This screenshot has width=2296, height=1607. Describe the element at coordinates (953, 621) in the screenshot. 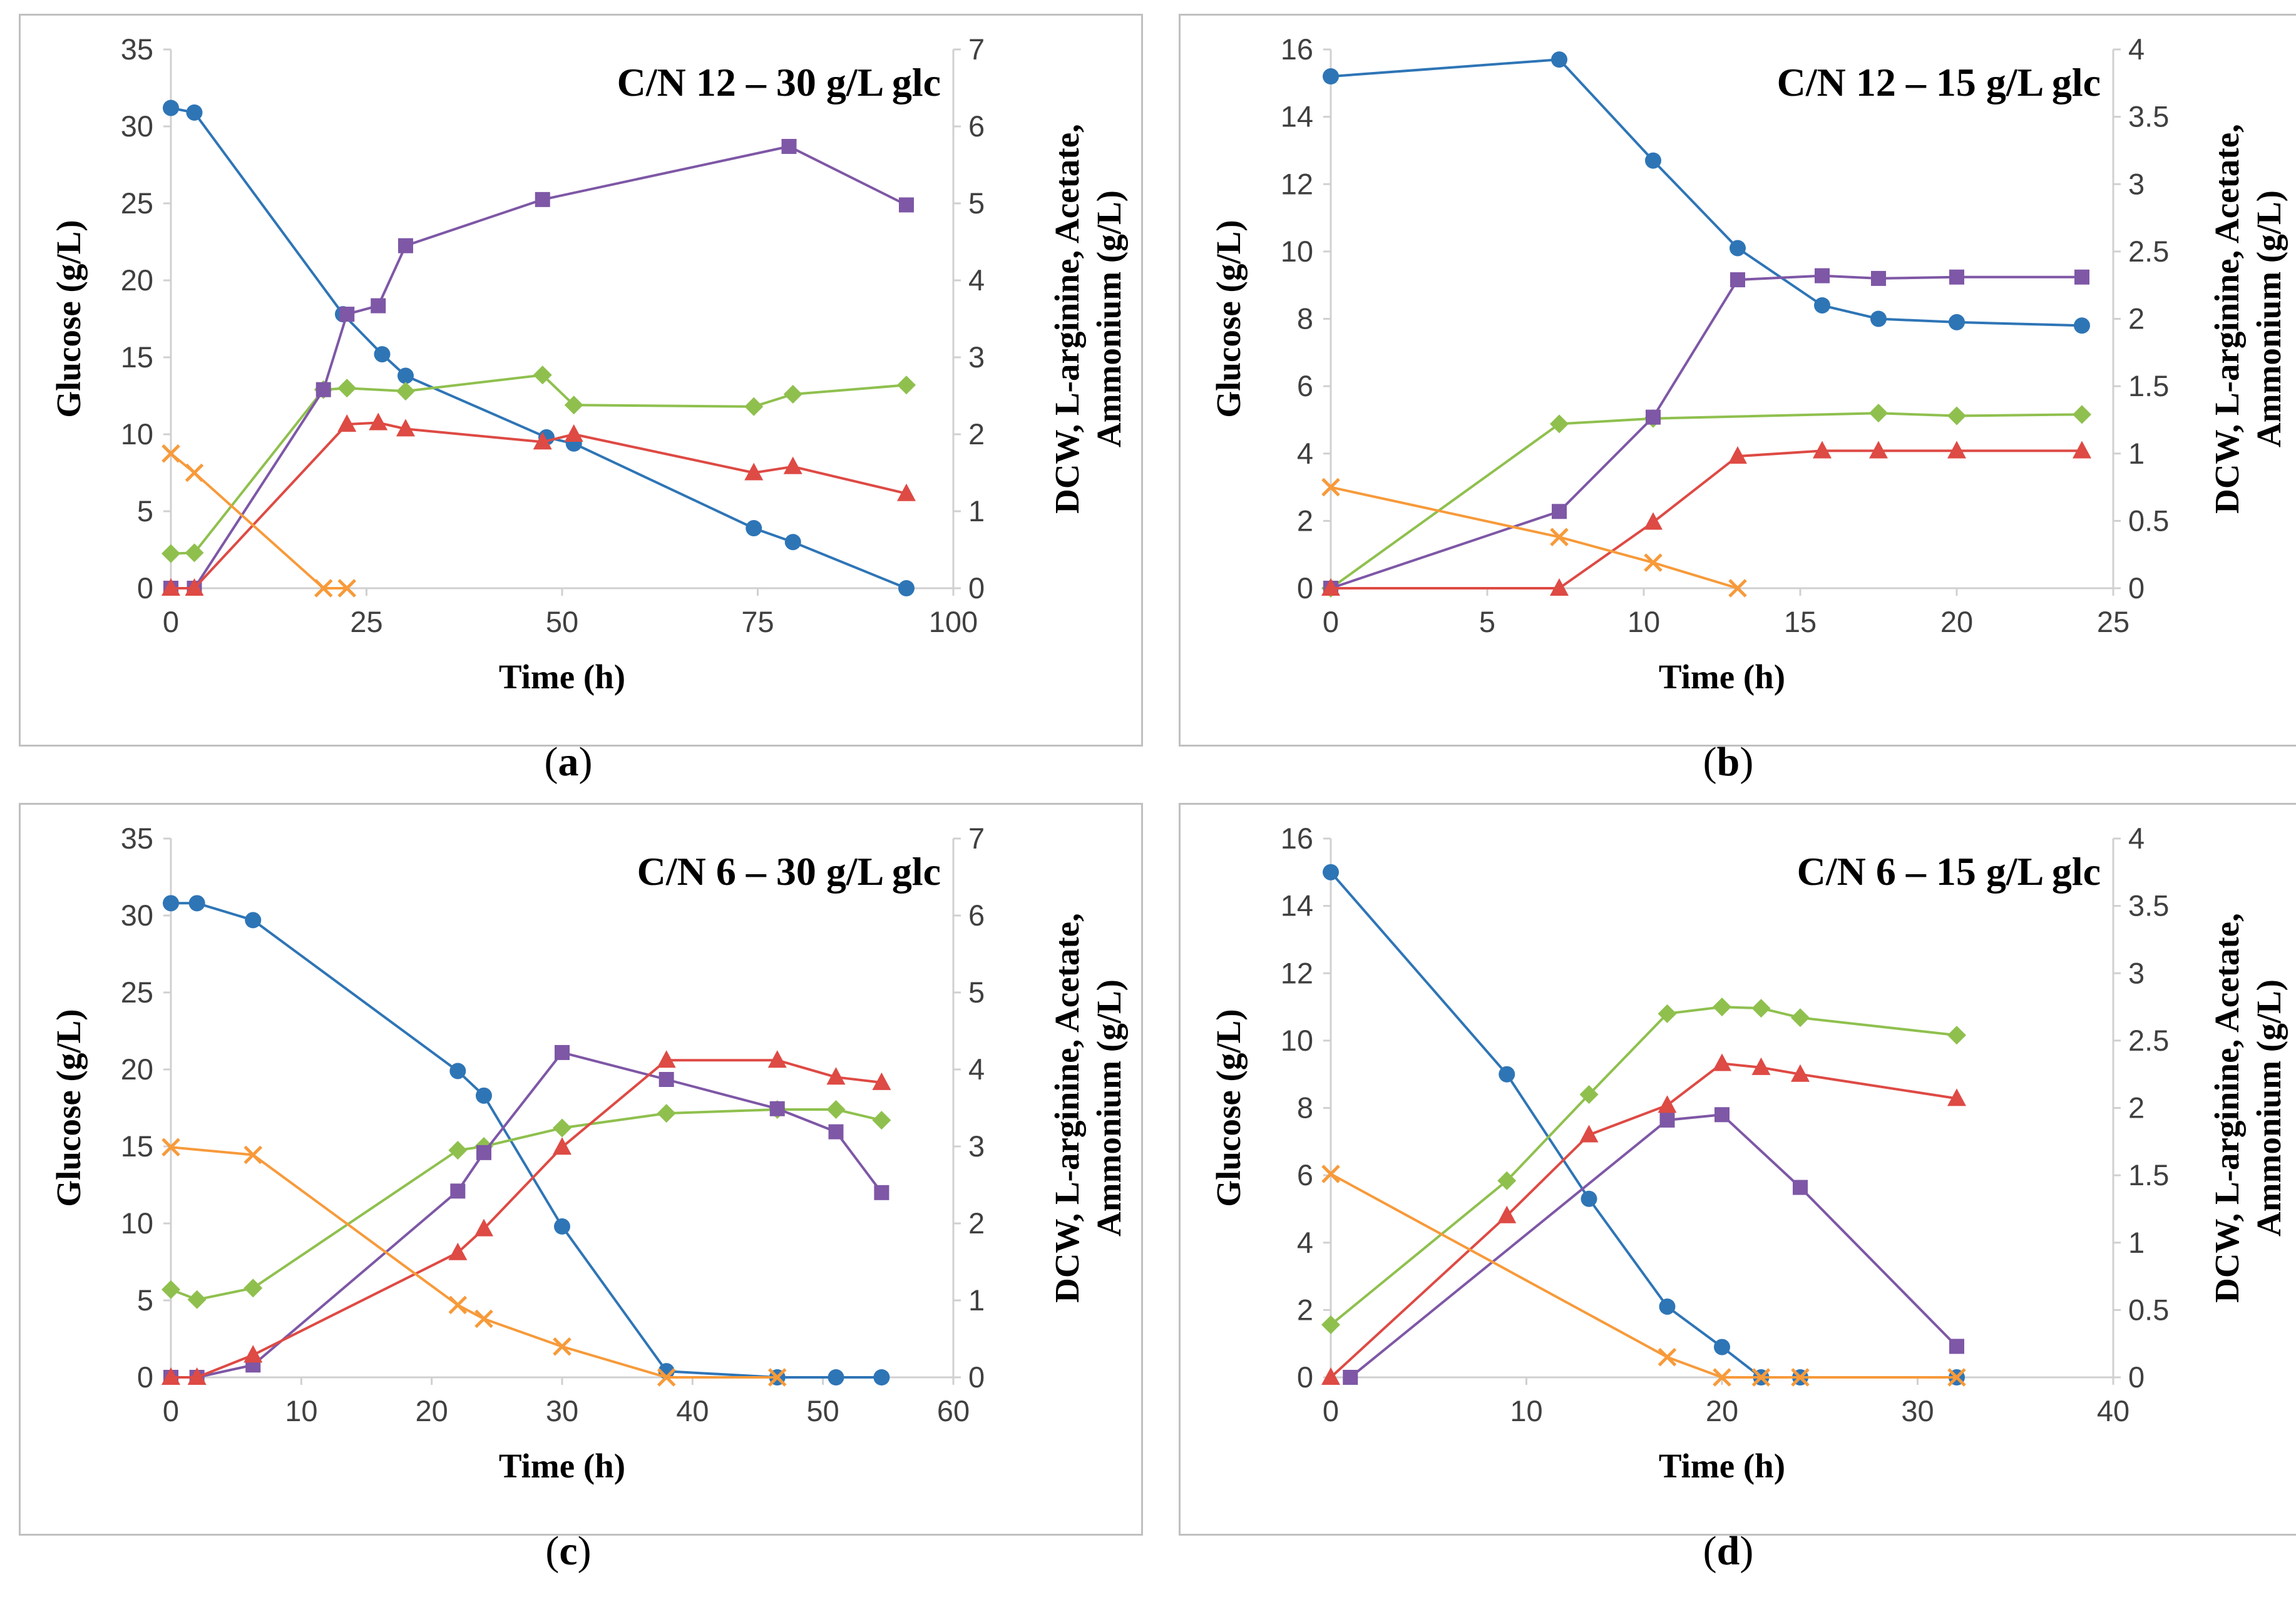

I see `x-tick-label: 100` at that location.